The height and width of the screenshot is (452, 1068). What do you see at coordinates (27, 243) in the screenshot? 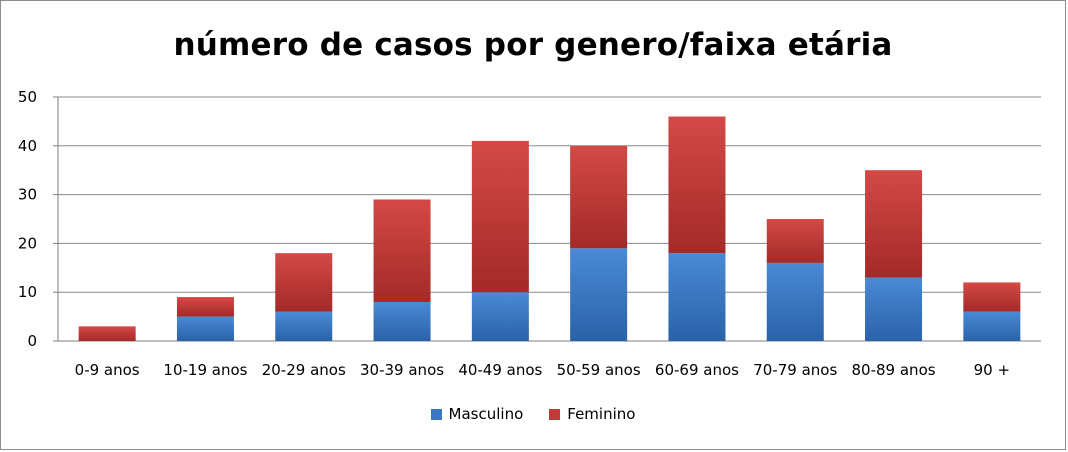
I see `y-tick-label: 20` at bounding box center [27, 243].